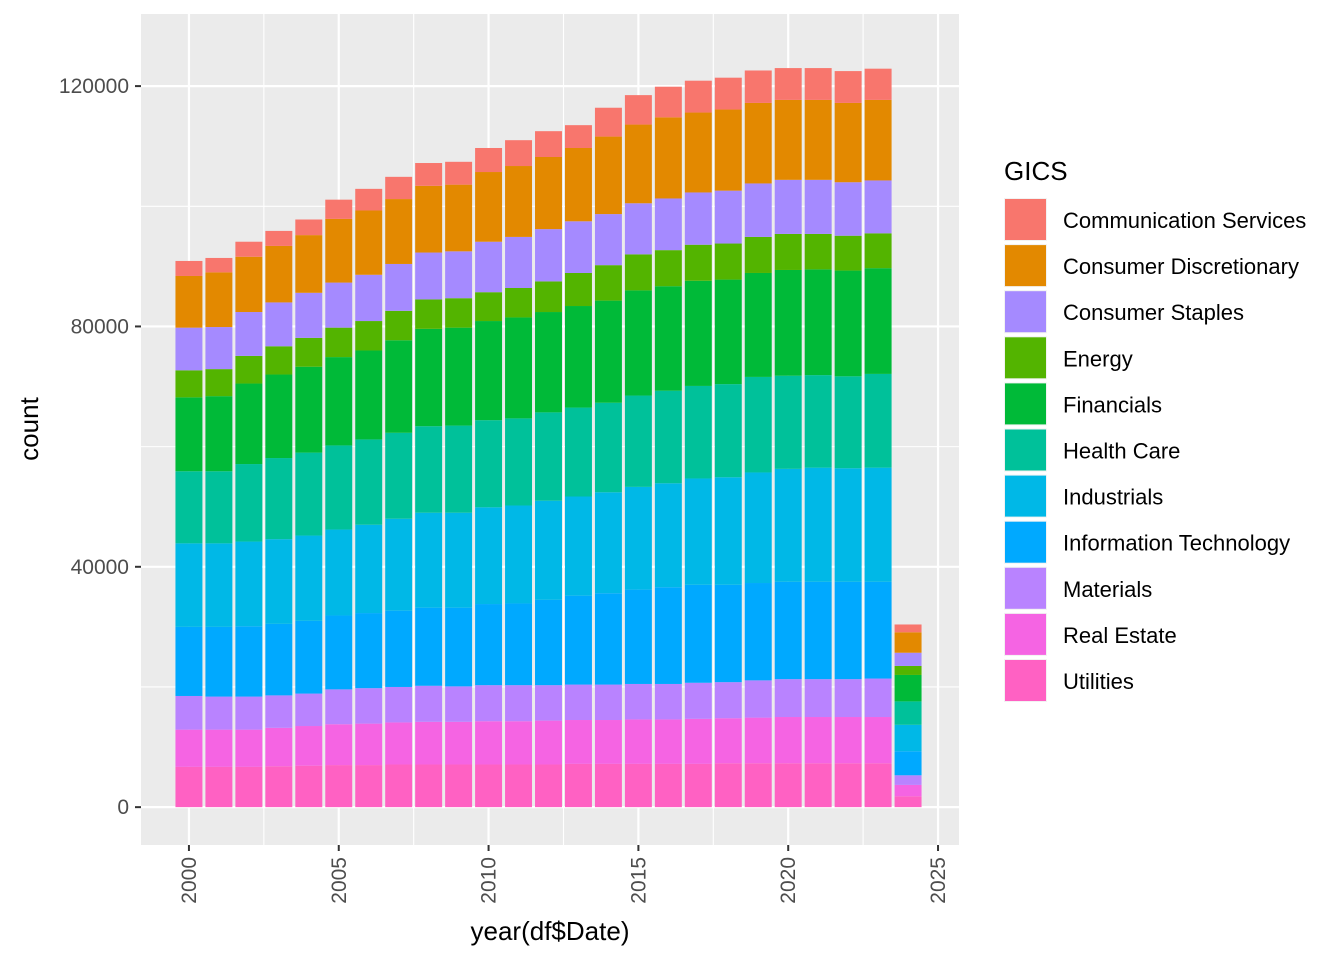 This screenshot has height=960, width=1344. What do you see at coordinates (489, 880) in the screenshot?
I see `x-tick-label: 2010` at bounding box center [489, 880].